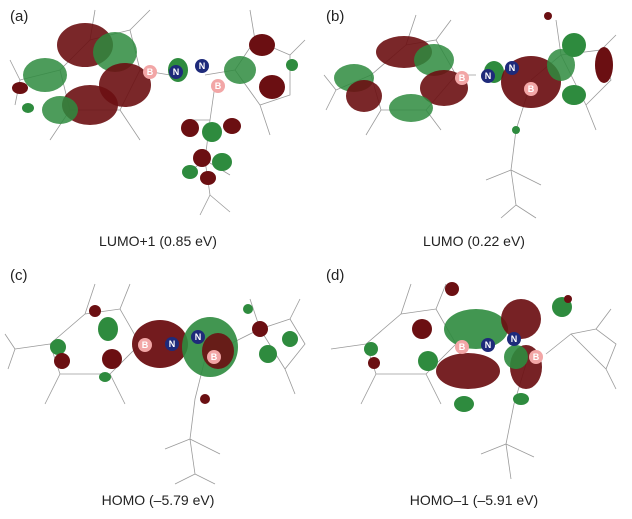  I want to click on panel-label: (a), so click(19, 16).